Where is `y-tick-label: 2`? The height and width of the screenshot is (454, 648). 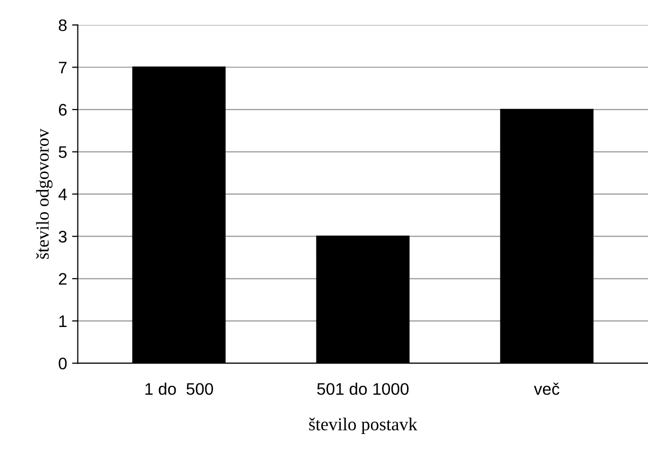 y-tick-label: 2 is located at coordinates (62, 279).